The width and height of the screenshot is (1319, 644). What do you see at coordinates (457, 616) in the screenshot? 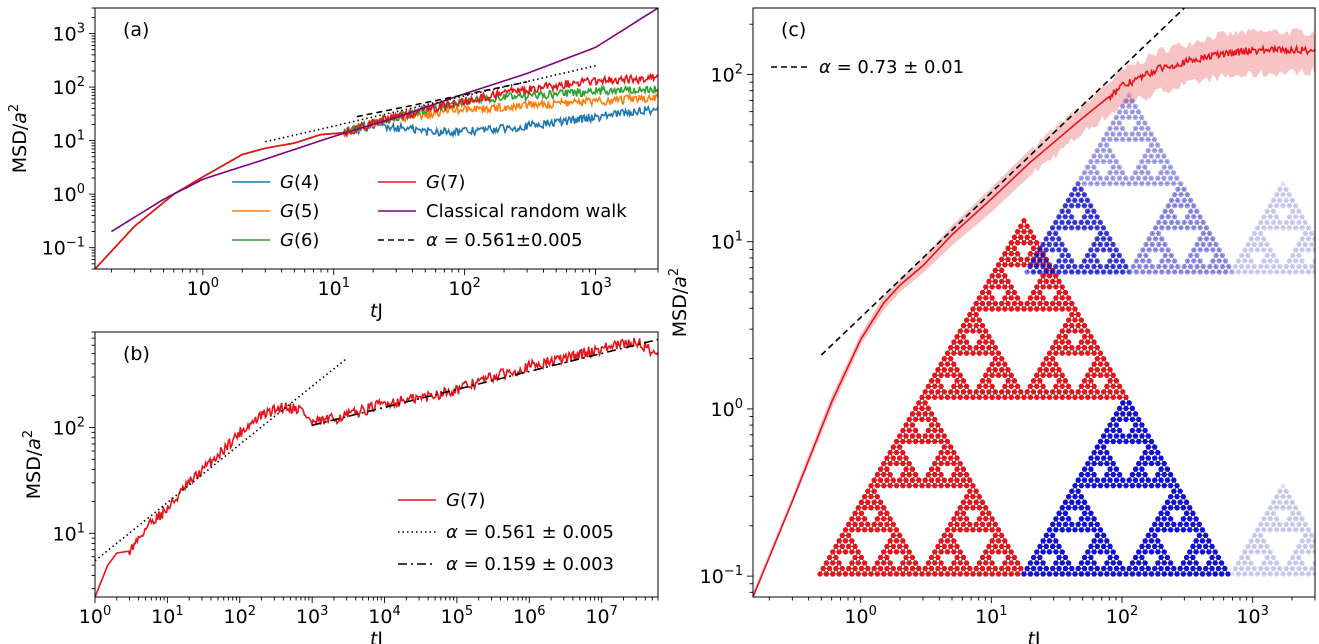
I see `x-tick-label: 105` at bounding box center [457, 616].